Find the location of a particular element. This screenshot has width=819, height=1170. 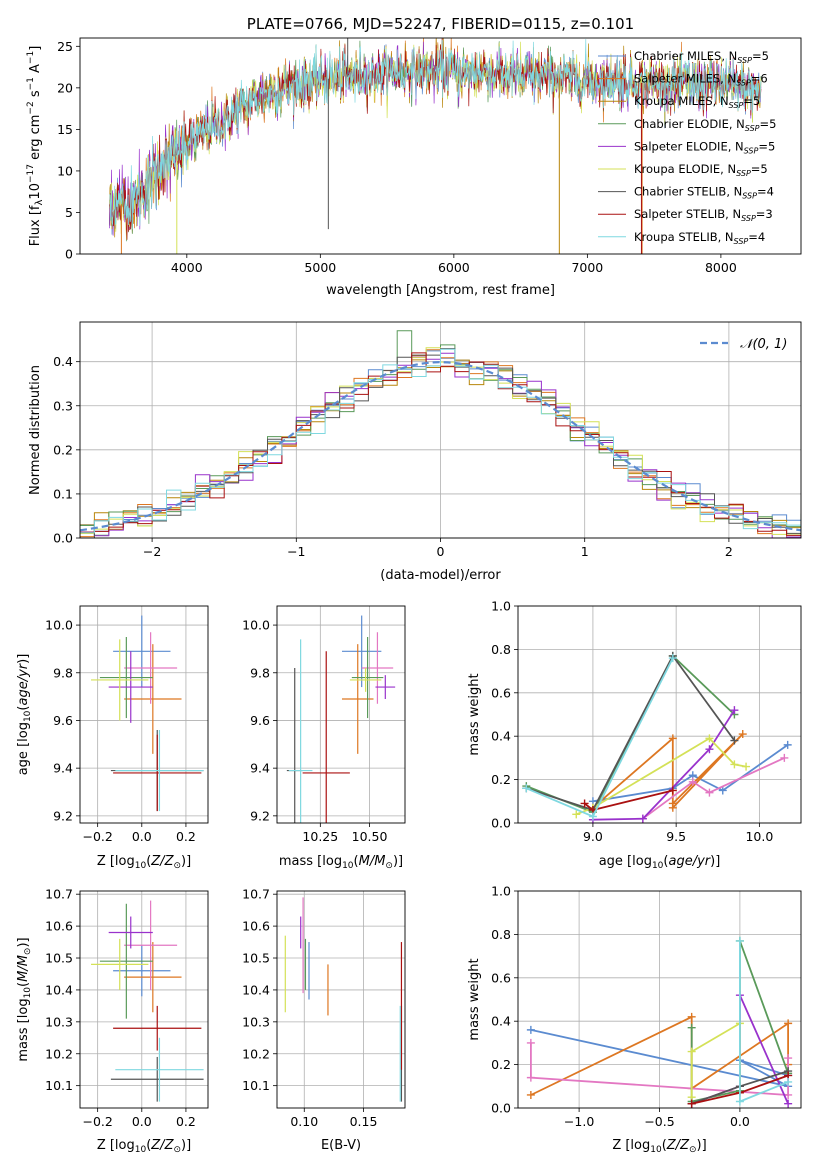

legend-label: Kroupa STELIB, NSSP=4 is located at coordinates (699, 238).